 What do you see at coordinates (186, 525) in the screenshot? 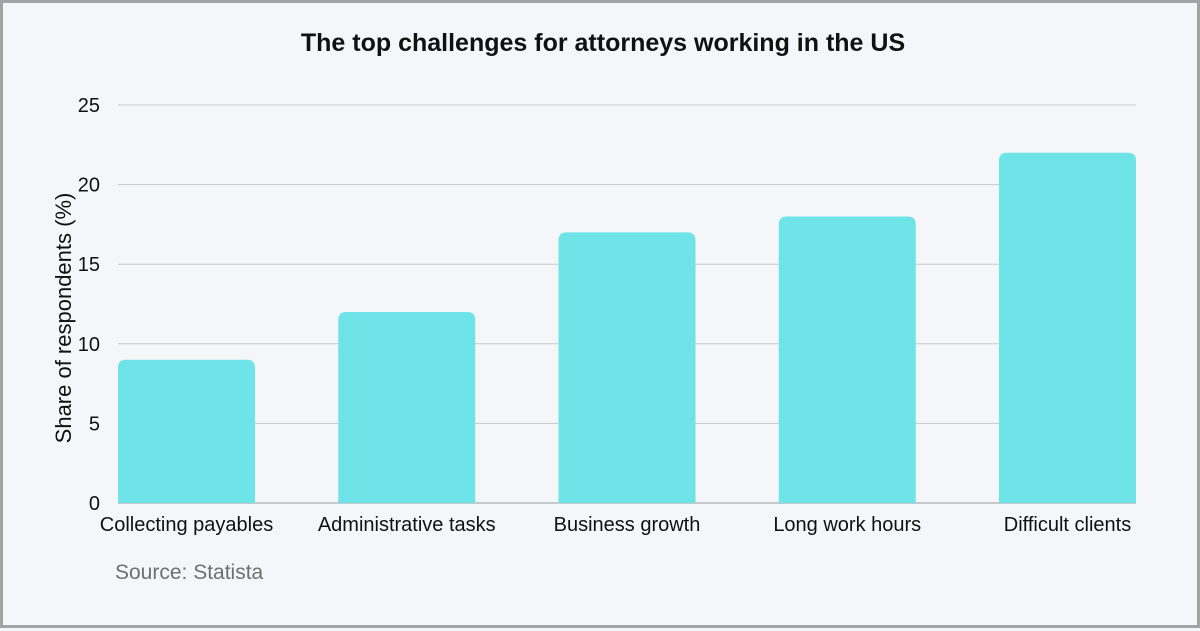
I see `x-tick-label: Collecting payables` at bounding box center [186, 525].